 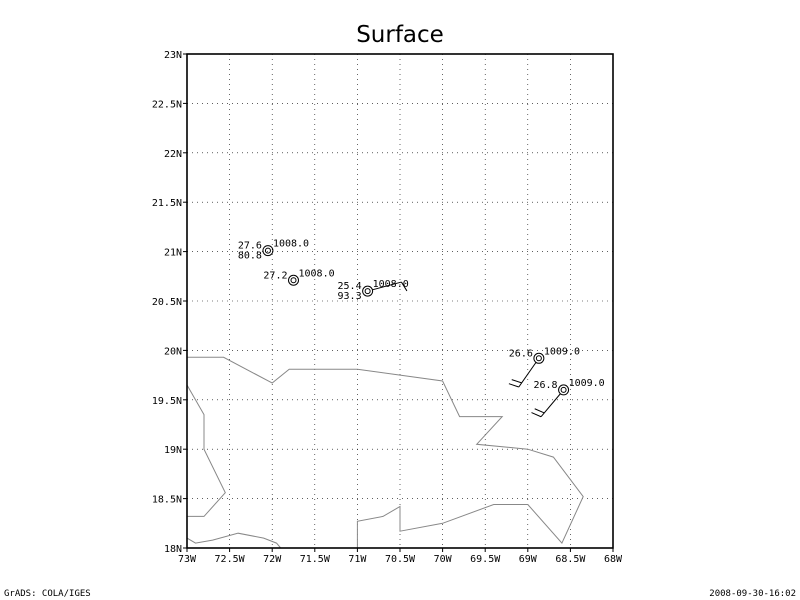 What do you see at coordinates (521, 353) in the screenshot?
I see `station-temperature: 26.6` at bounding box center [521, 353].